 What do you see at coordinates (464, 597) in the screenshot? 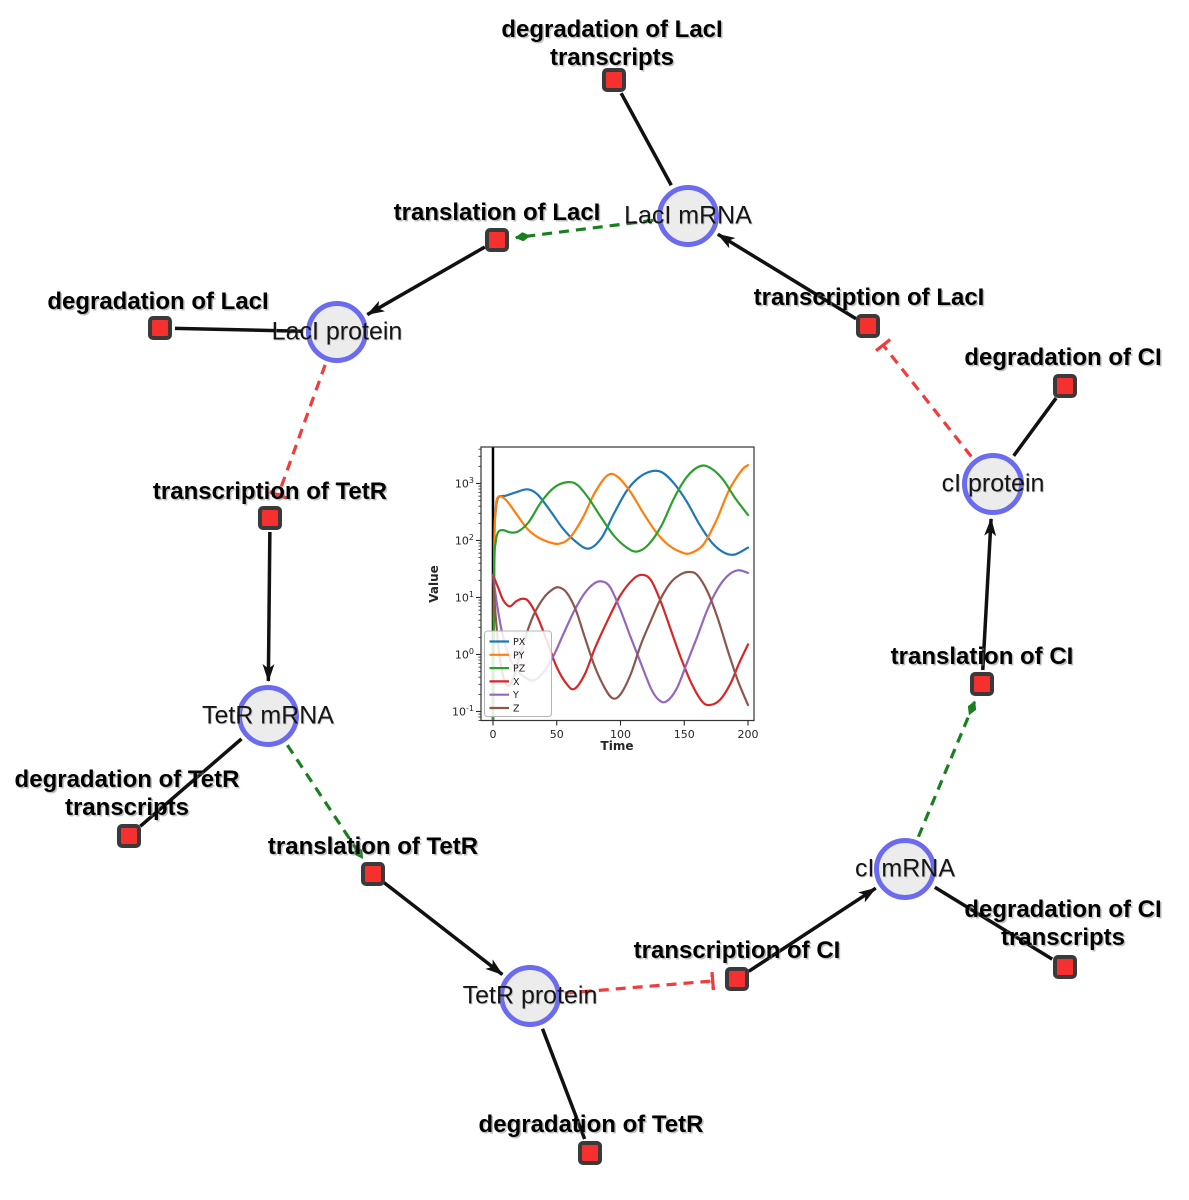
I see `svg-text: 101` at bounding box center [464, 597].